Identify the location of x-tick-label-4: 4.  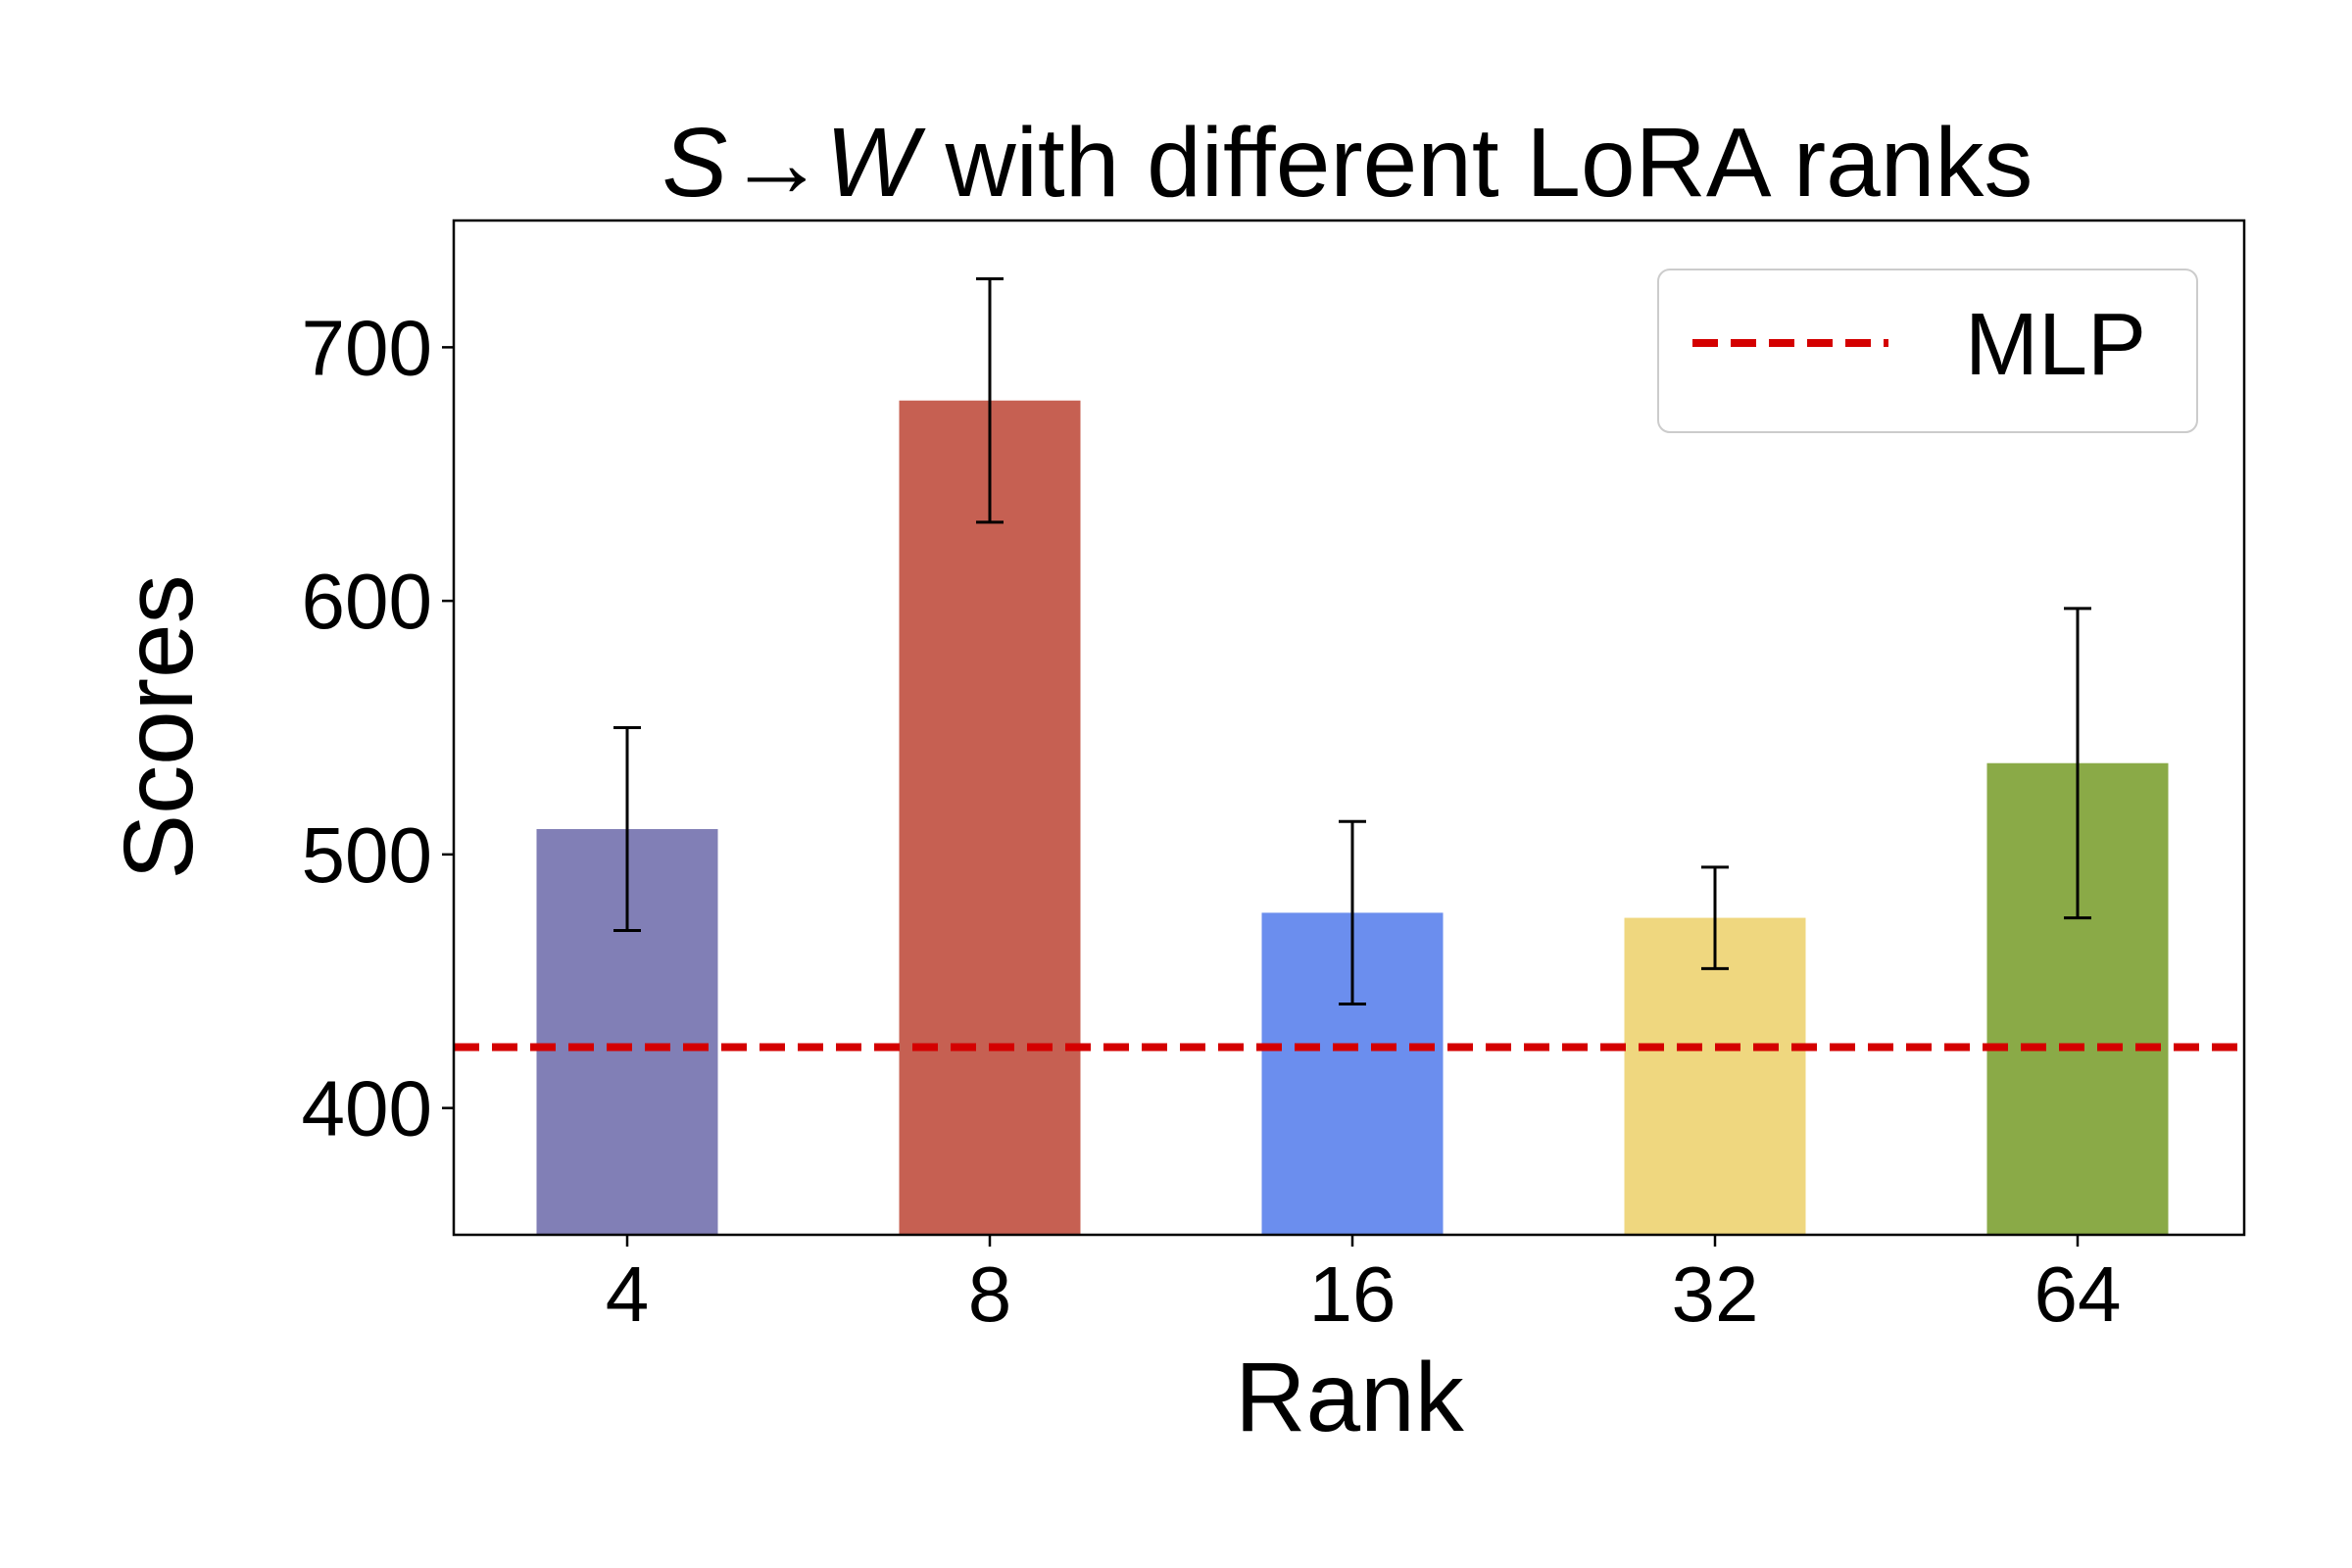
(628, 1294).